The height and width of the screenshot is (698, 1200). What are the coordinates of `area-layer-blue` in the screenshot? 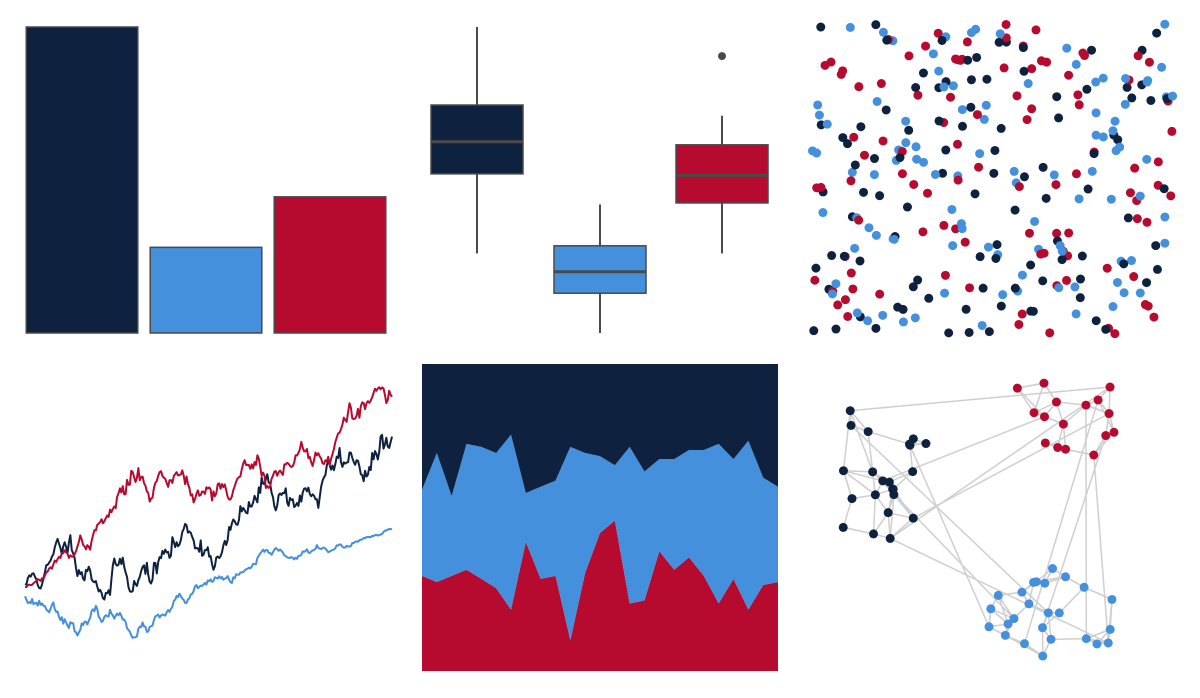 It's located at (600, 537).